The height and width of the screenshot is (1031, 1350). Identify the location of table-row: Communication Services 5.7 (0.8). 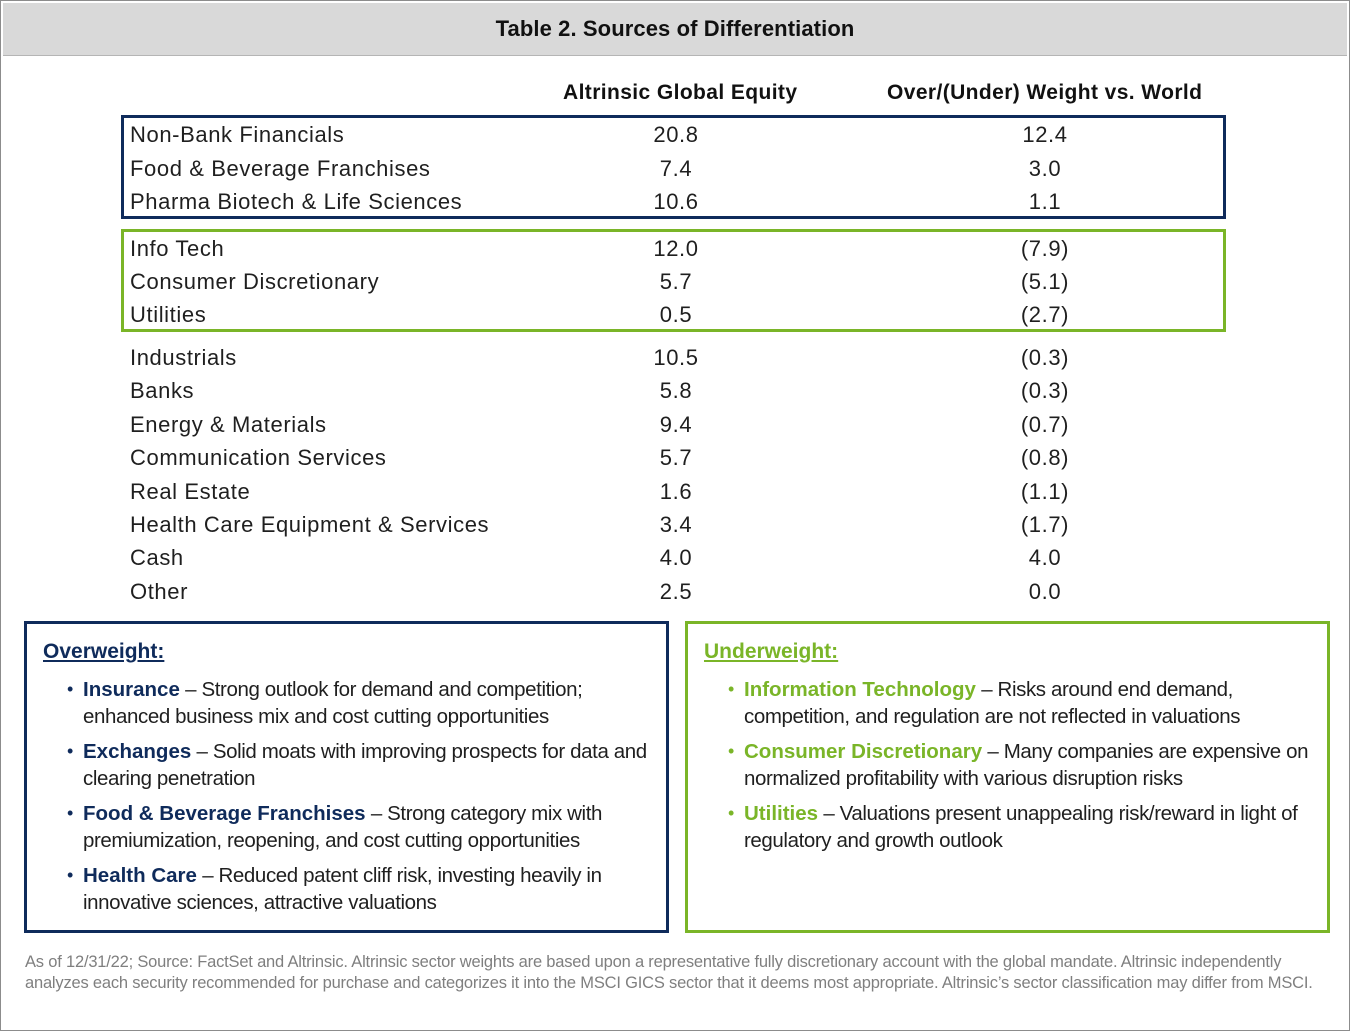
(673, 460).